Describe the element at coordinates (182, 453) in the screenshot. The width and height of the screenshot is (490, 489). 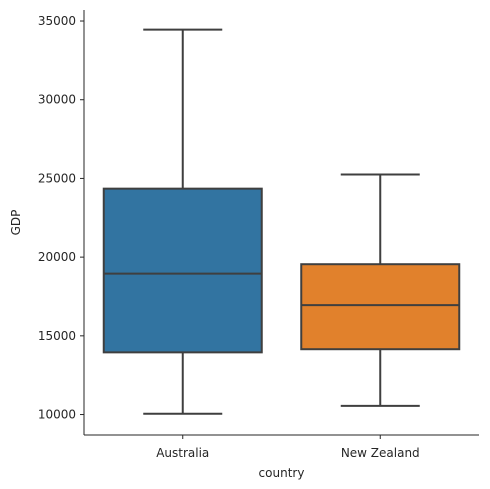
I see `x-tick-label: Australia` at that location.